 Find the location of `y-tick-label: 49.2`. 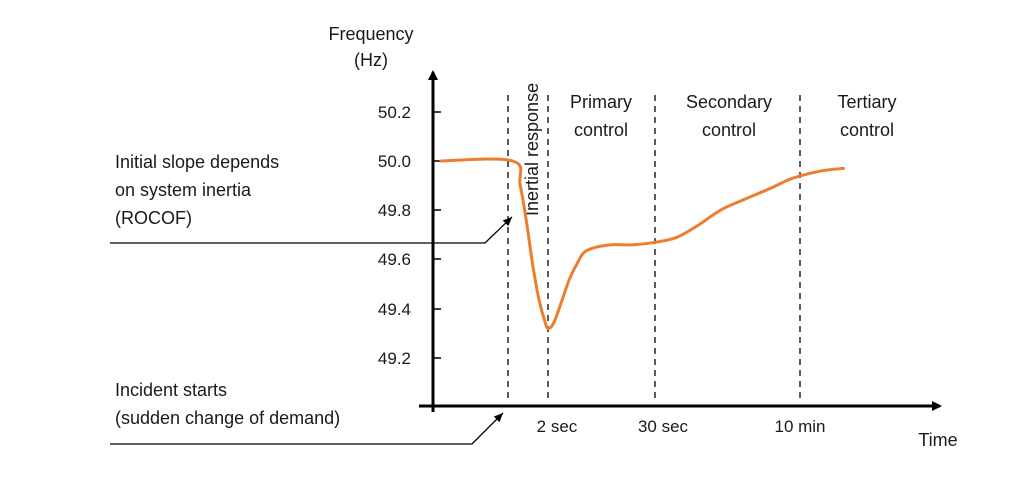

y-tick-label: 49.2 is located at coordinates (394, 358).